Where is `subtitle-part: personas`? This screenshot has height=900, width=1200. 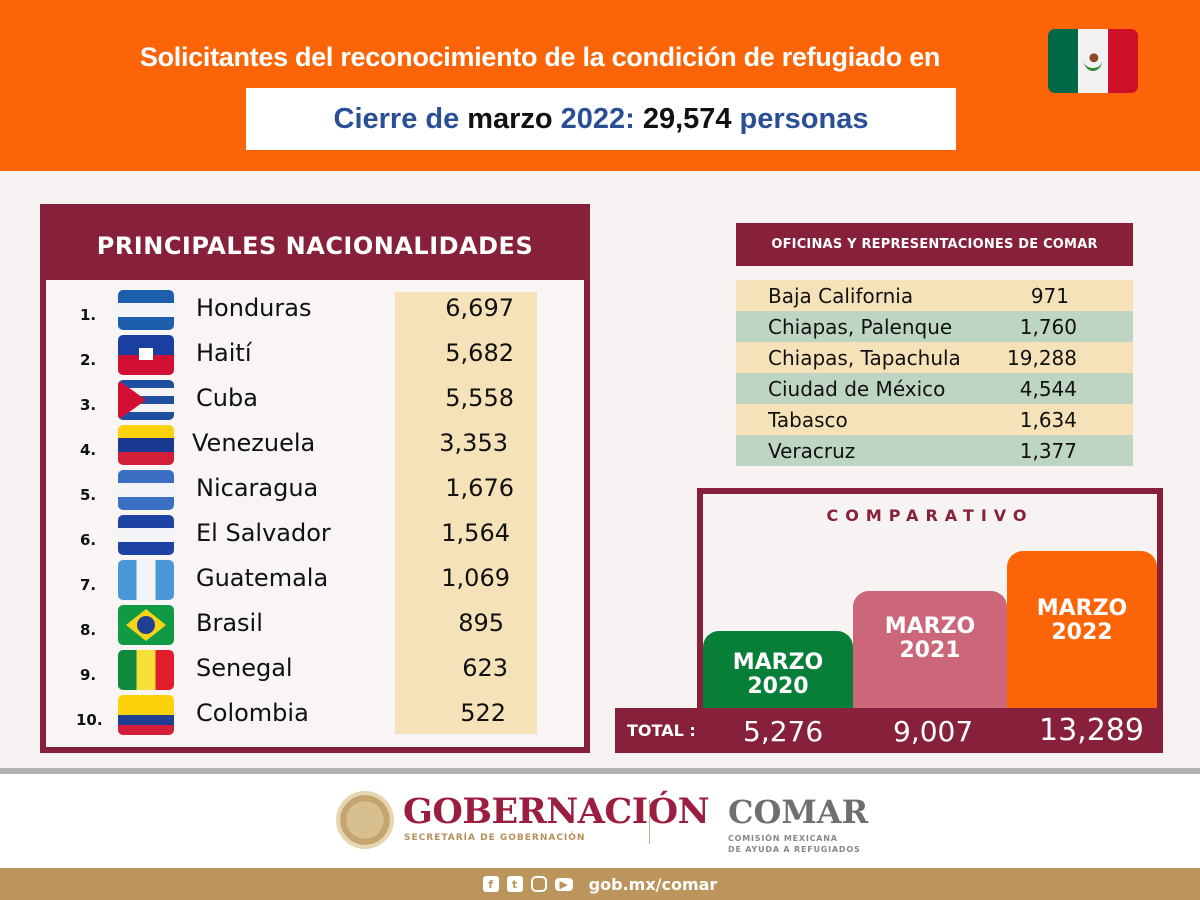
subtitle-part: personas is located at coordinates (804, 118).